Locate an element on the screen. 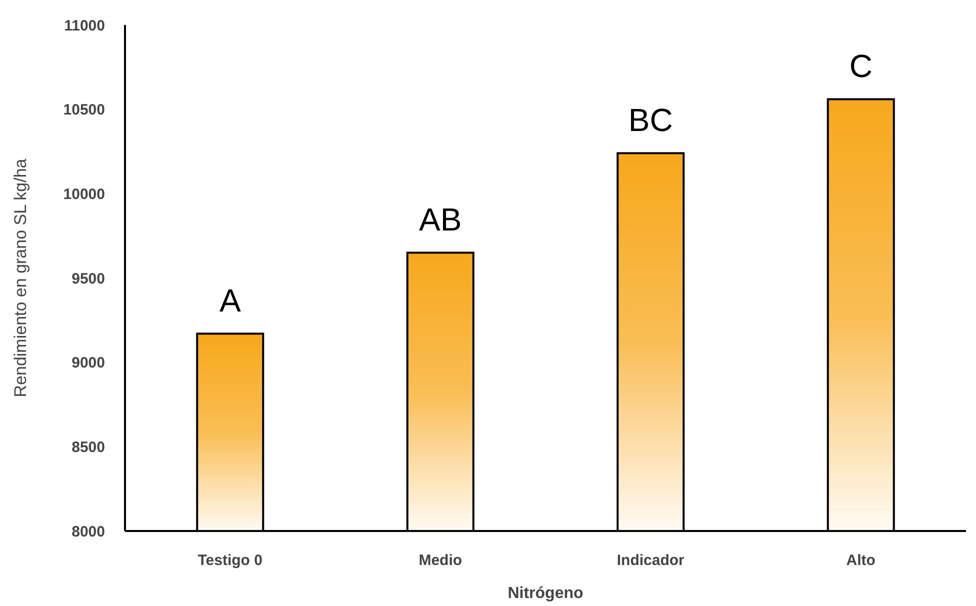  x-tick-label: Testigo 0 is located at coordinates (230, 560).